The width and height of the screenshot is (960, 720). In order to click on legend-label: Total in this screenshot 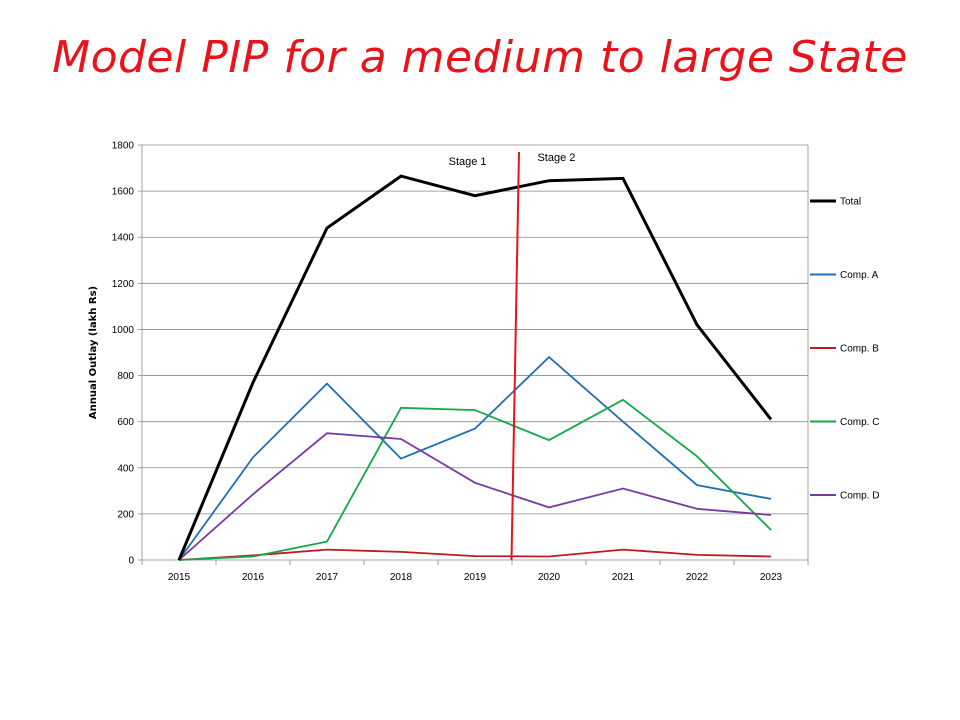, I will do `click(850, 202)`.